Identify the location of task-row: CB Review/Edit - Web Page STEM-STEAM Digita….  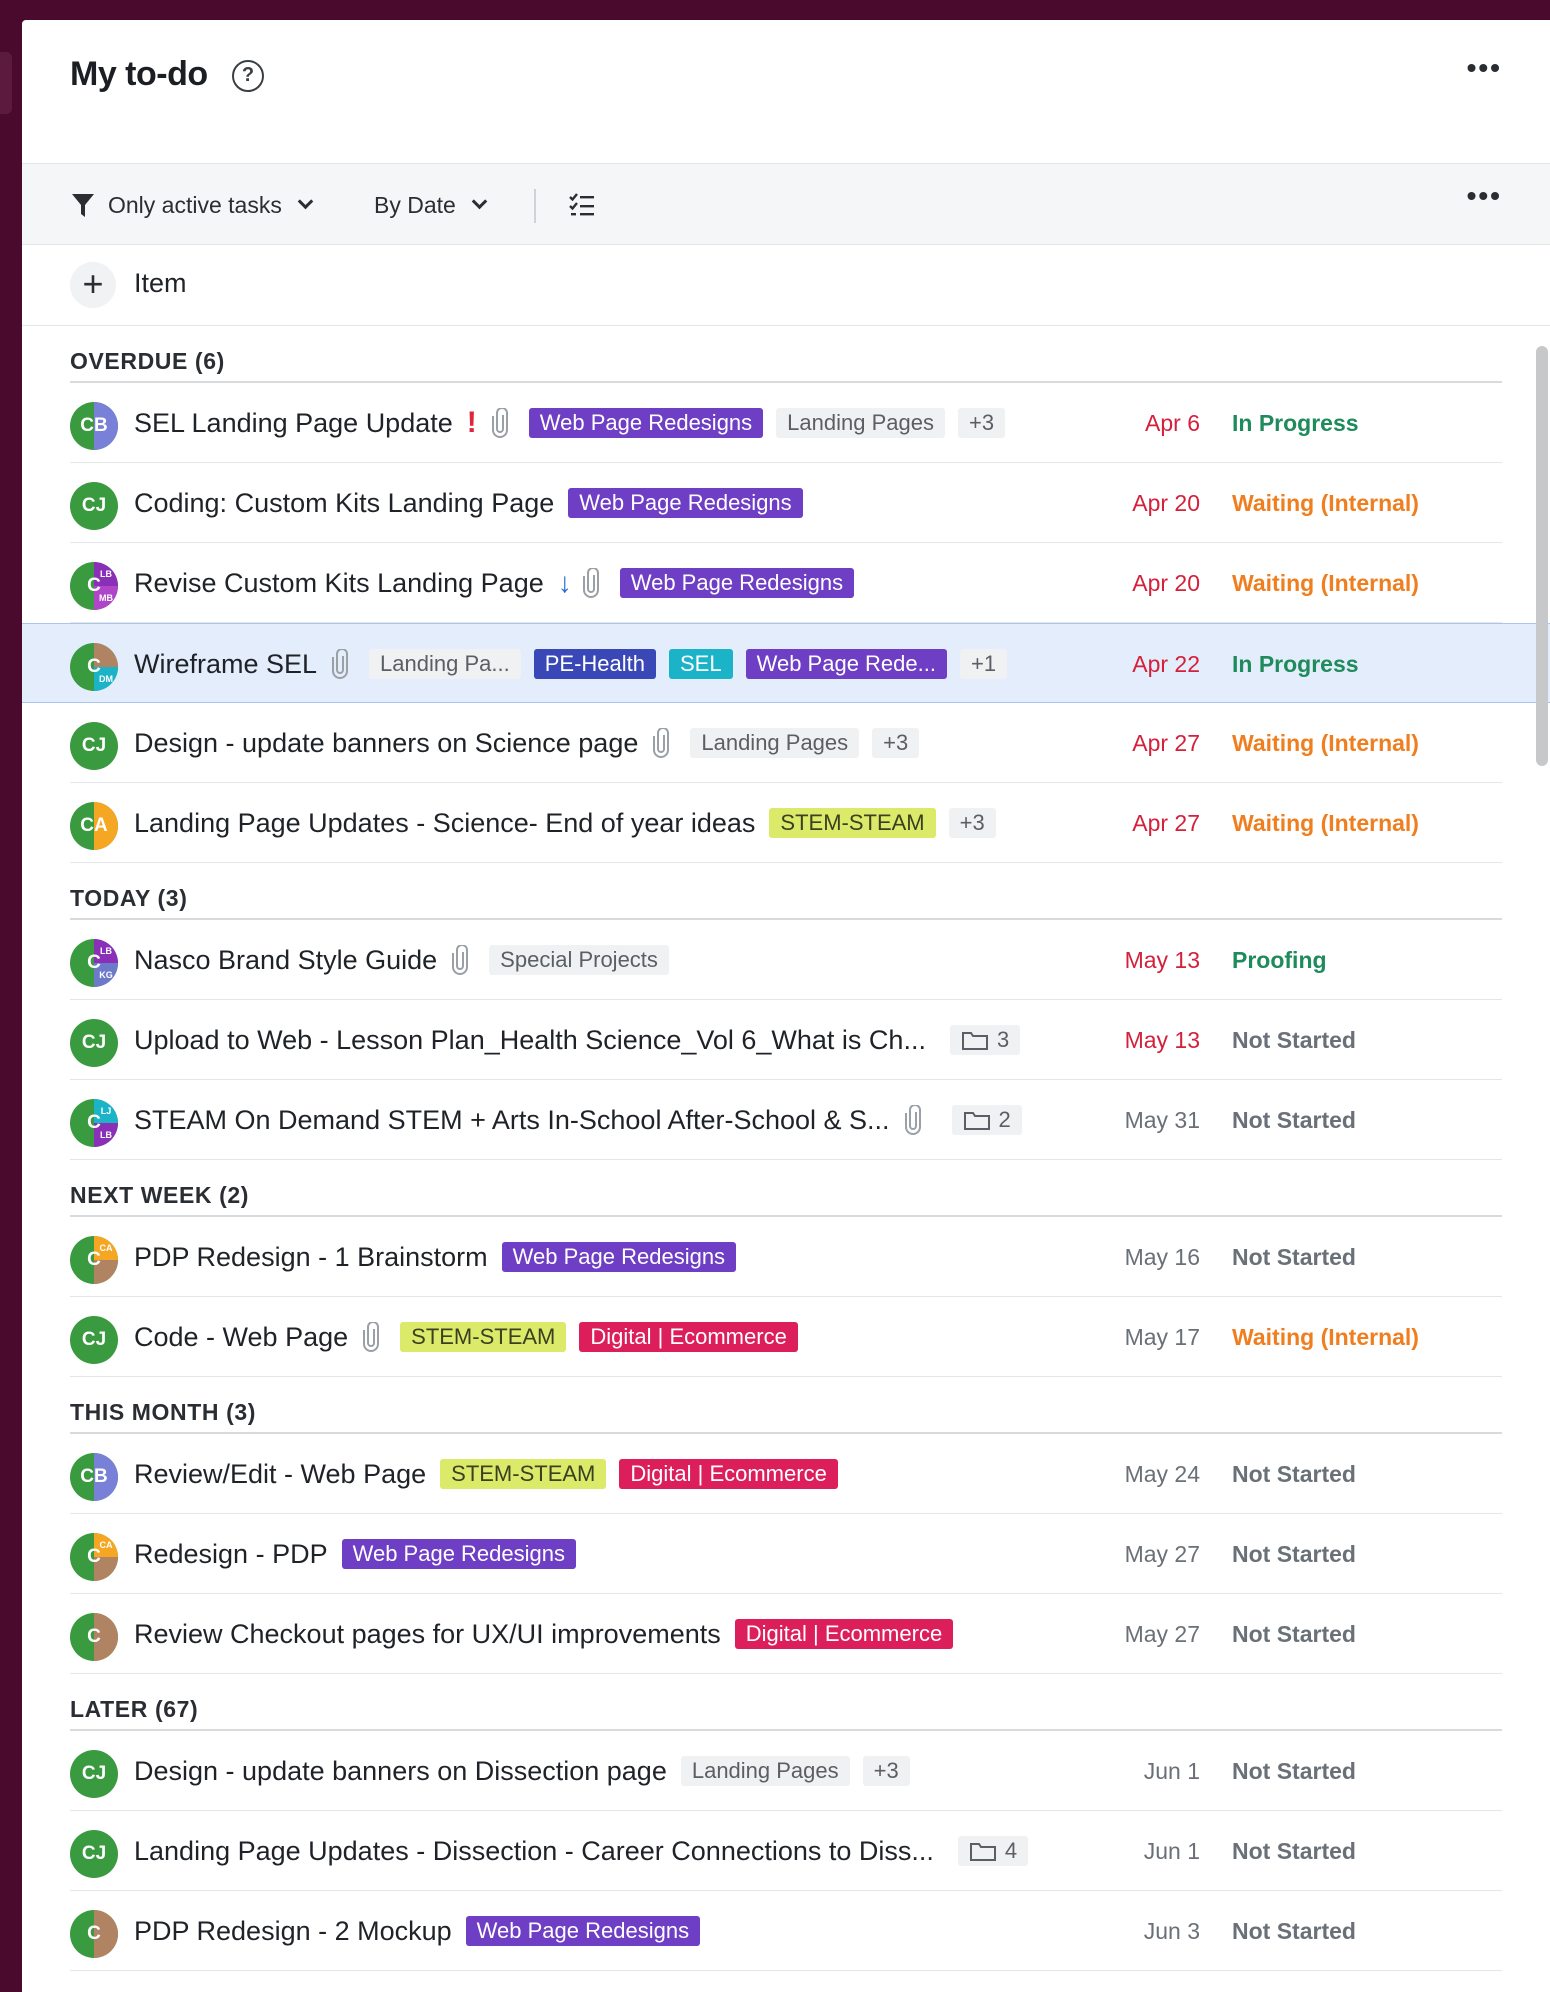
(786, 1474).